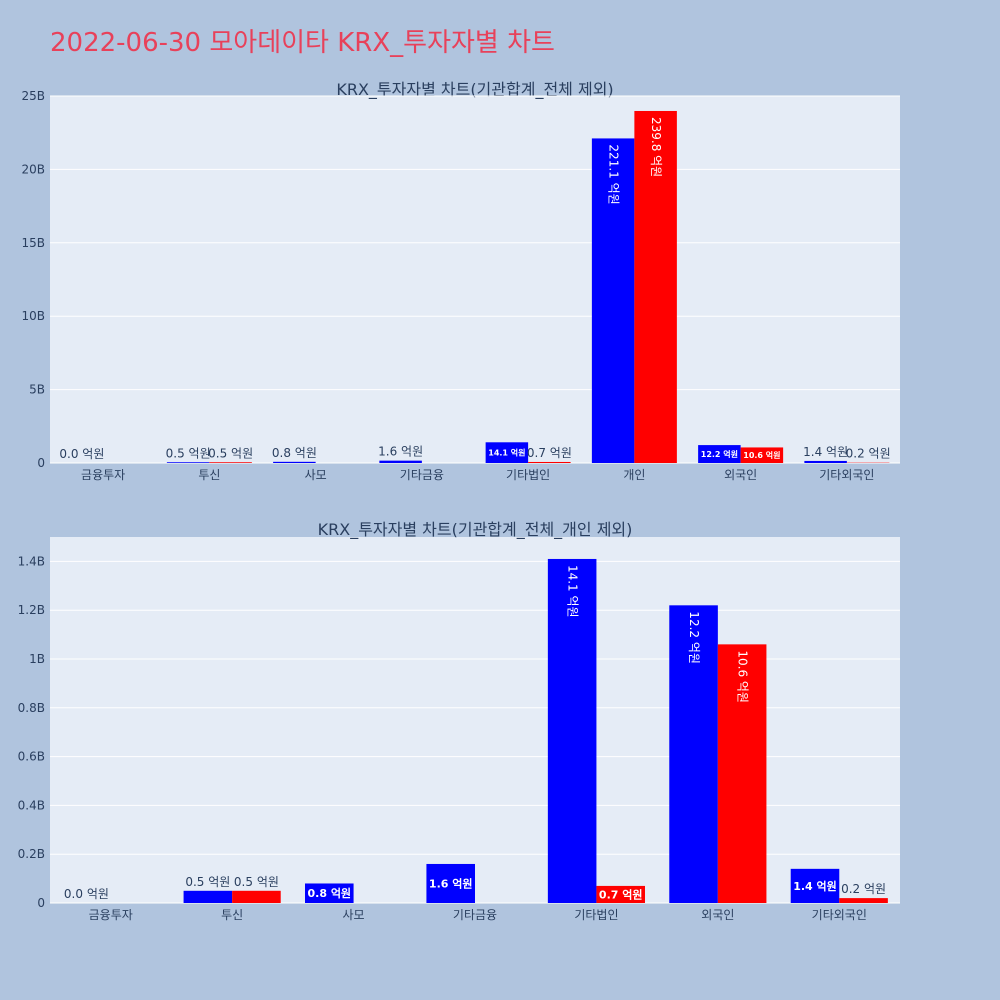 The width and height of the screenshot is (1000, 1000). I want to click on chart1-data-label: 0.0 억원, so click(86, 894).